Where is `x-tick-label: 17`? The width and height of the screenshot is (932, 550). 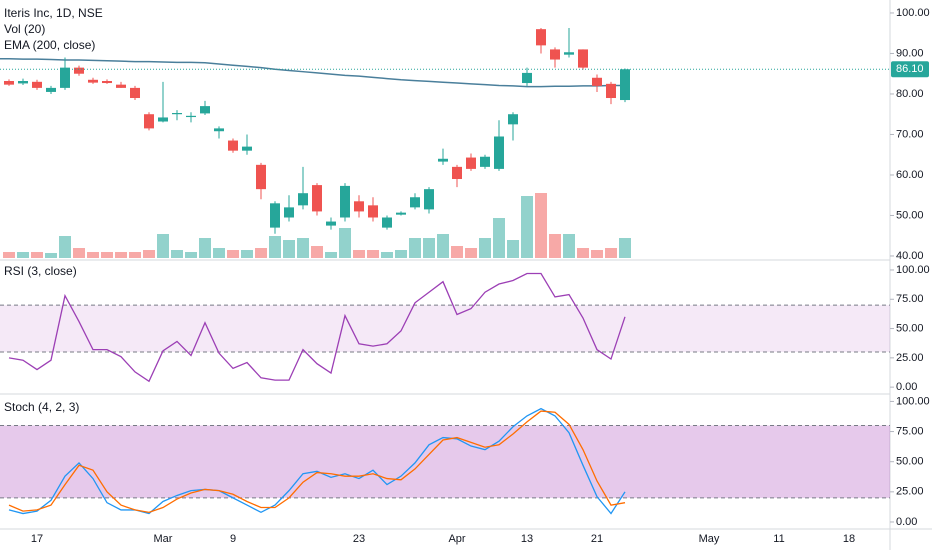
x-tick-label: 17 is located at coordinates (37, 539).